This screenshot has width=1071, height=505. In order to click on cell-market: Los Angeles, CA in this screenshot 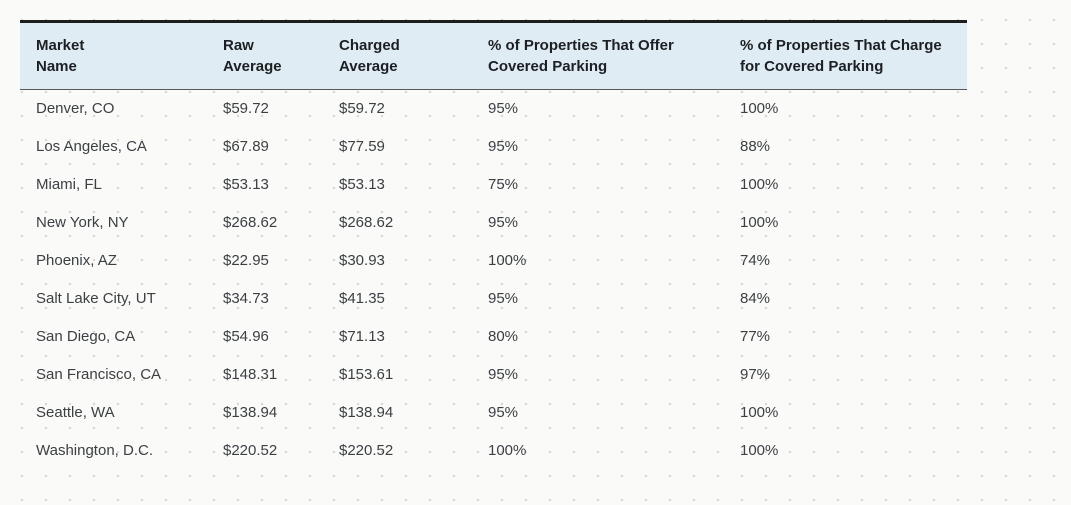, I will do `click(91, 146)`.